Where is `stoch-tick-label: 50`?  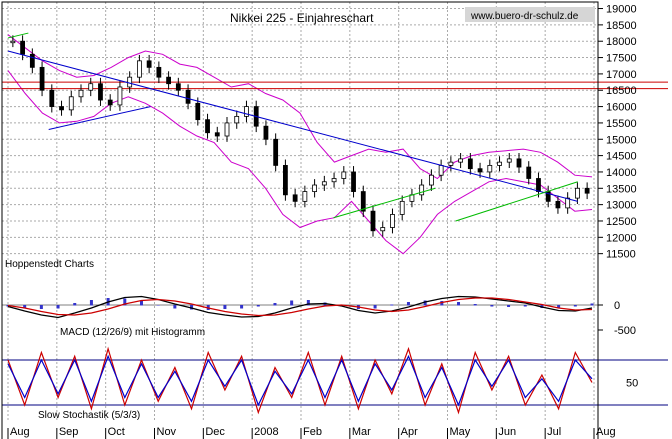
stoch-tick-label: 50 is located at coordinates (632, 384).